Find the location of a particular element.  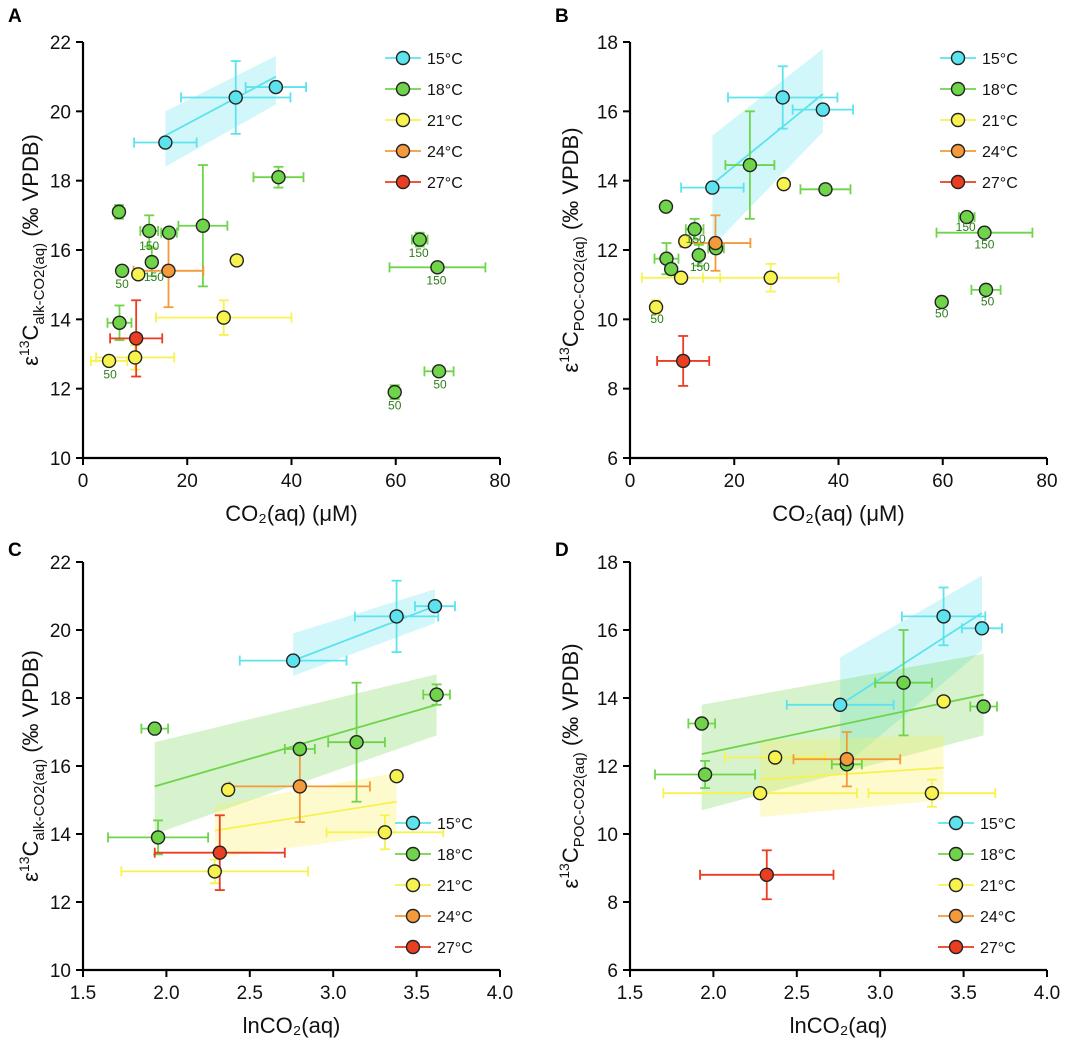

y-tick-label: 22 is located at coordinates (60, 563).